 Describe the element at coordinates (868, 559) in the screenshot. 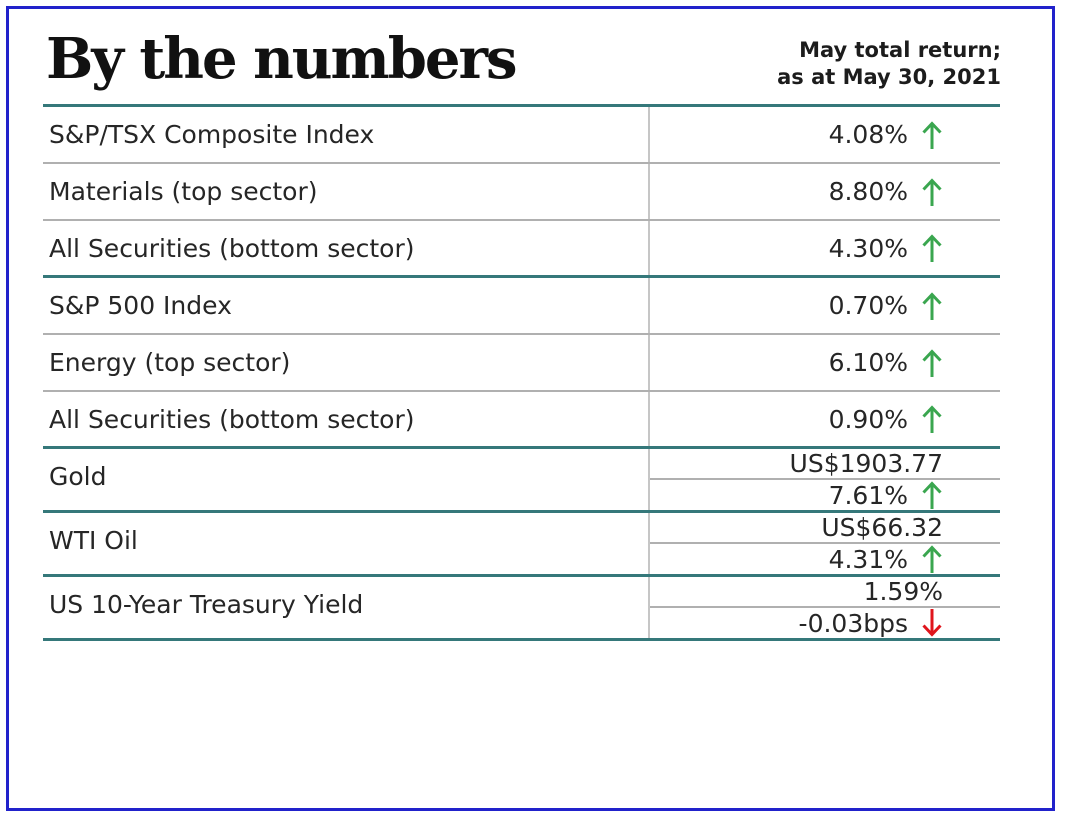

I see `metric-value: 4.31%` at that location.